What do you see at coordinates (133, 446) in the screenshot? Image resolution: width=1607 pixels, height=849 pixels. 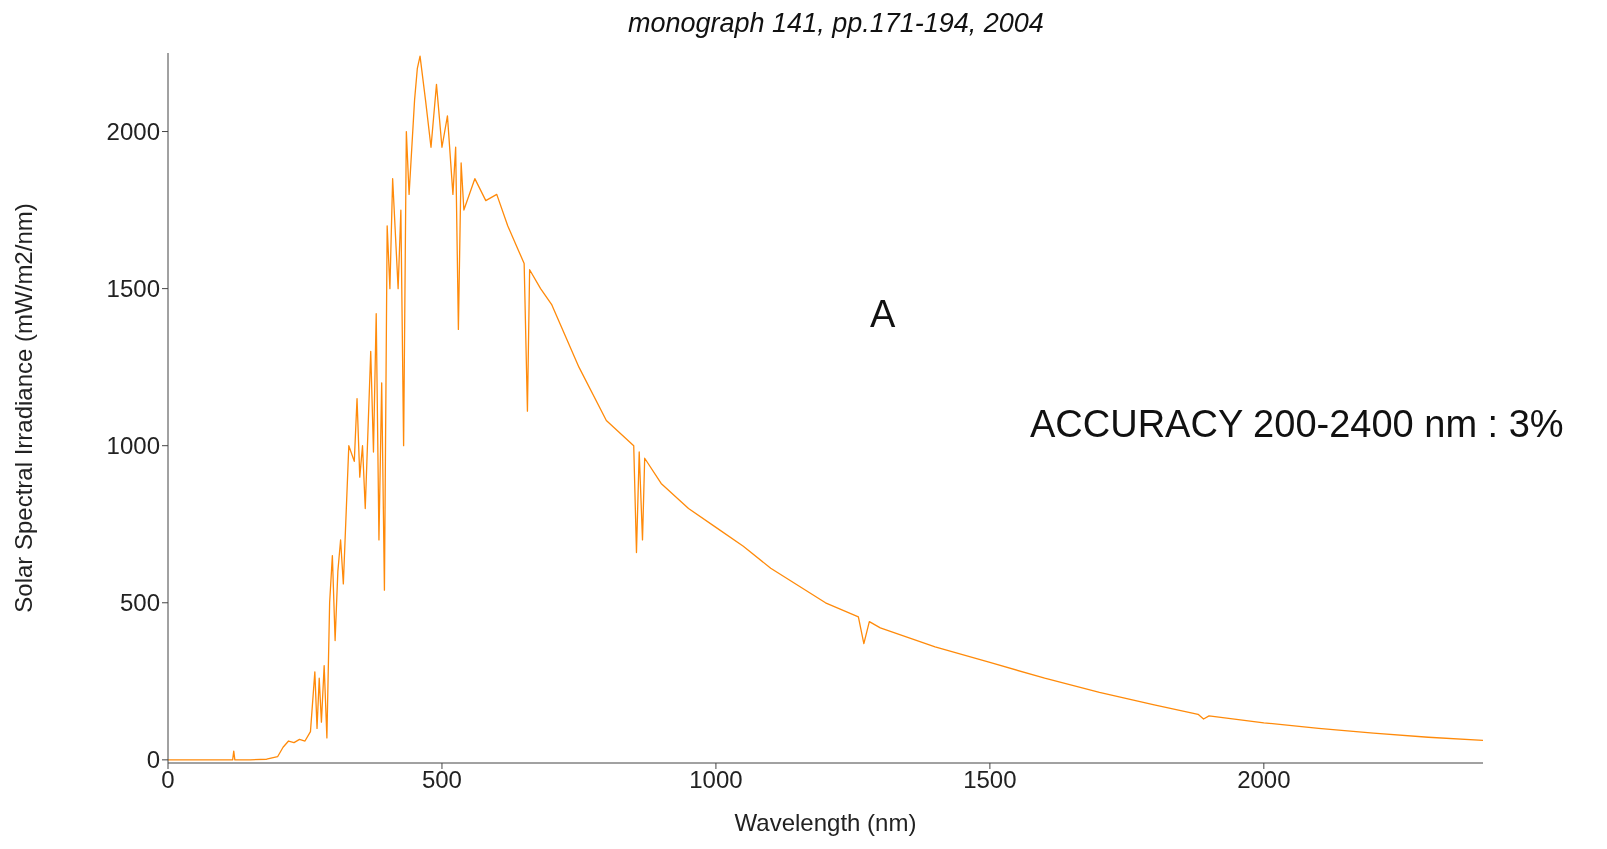 I see `y-tick-label: 1000` at bounding box center [133, 446].